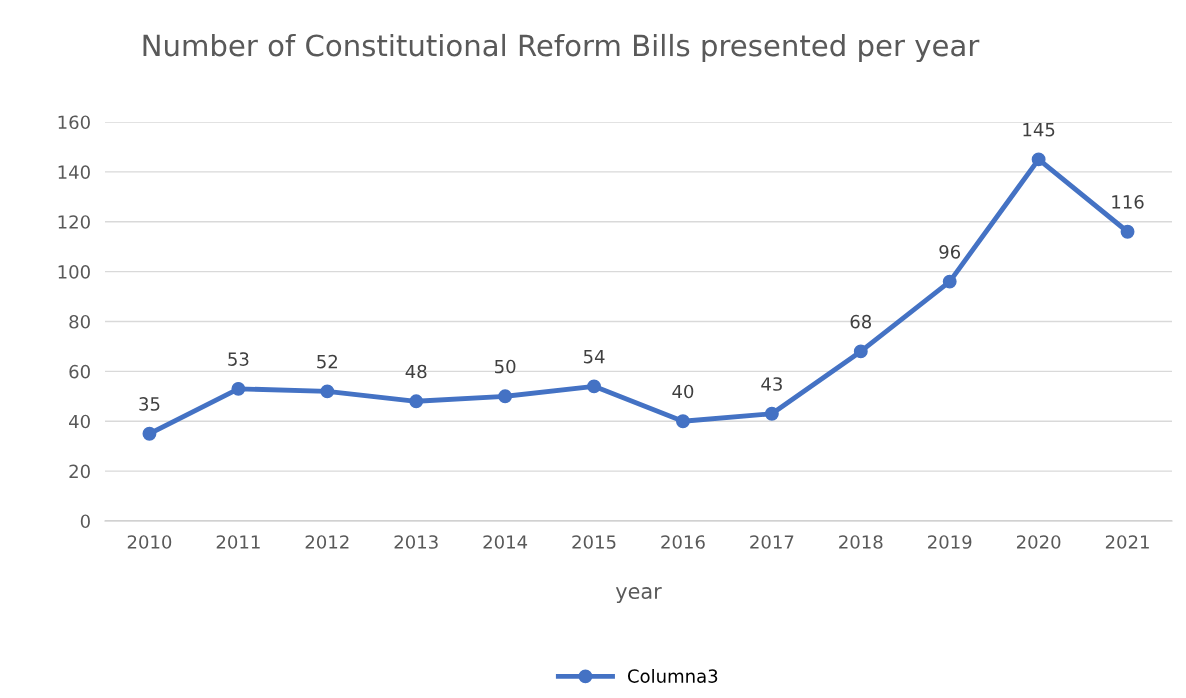 This screenshot has width=1186, height=698. Describe the element at coordinates (238, 542) in the screenshot. I see `x-tick-label: 2011` at that location.